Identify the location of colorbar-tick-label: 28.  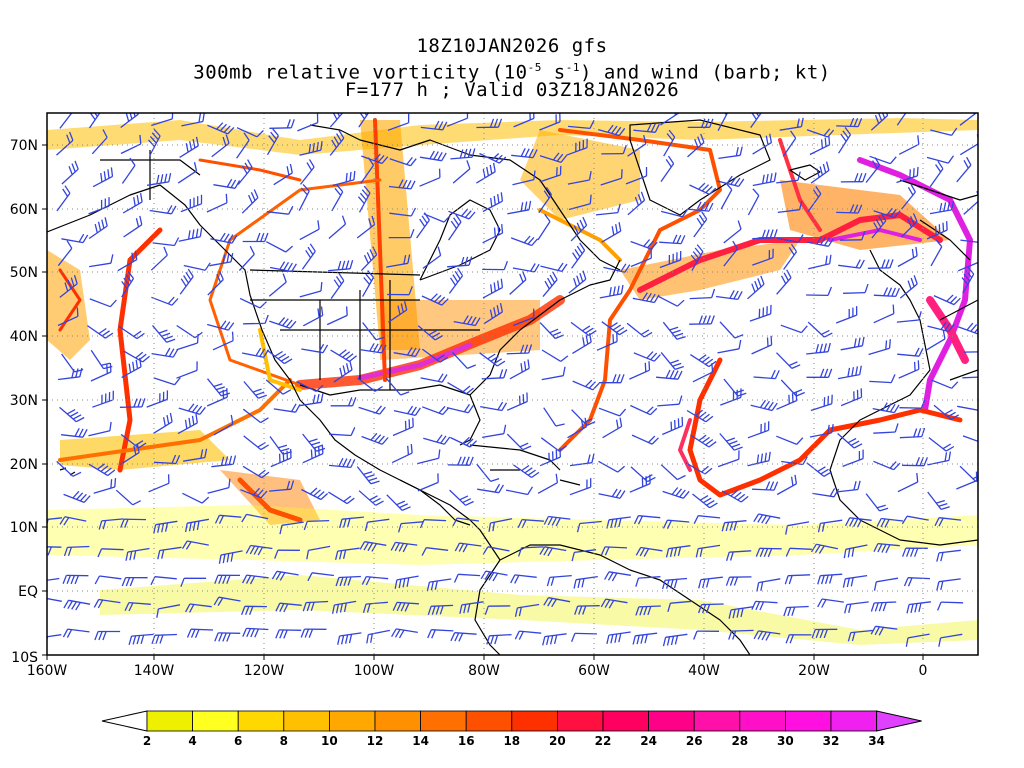
(739, 741).